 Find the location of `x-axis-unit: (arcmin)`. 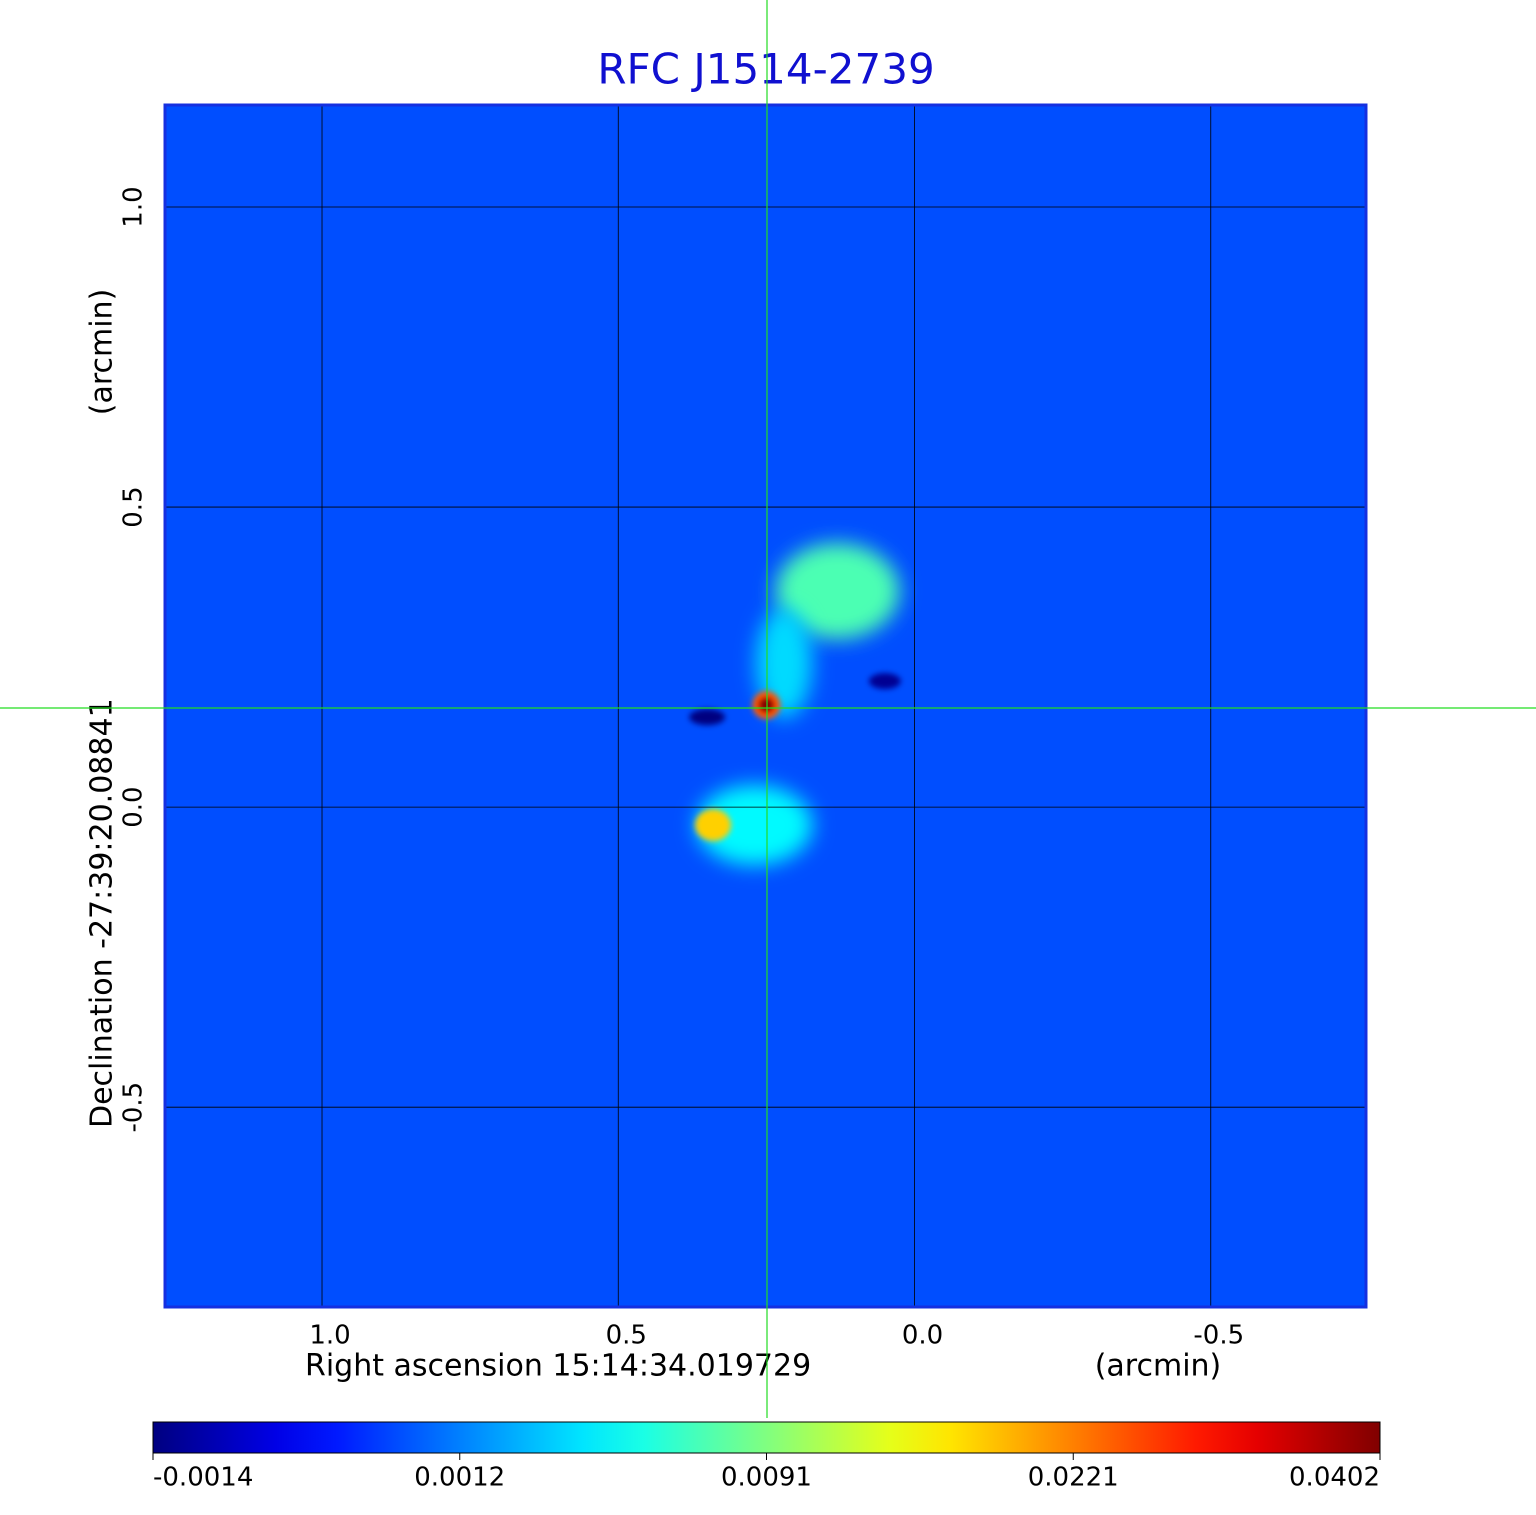

x-axis-unit: (arcmin) is located at coordinates (1158, 1366).